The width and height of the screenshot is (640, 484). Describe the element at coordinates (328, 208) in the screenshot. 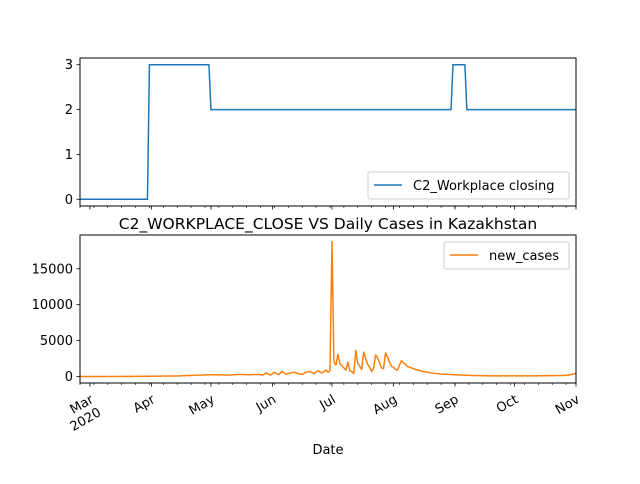

I see `top-x-axis` at that location.